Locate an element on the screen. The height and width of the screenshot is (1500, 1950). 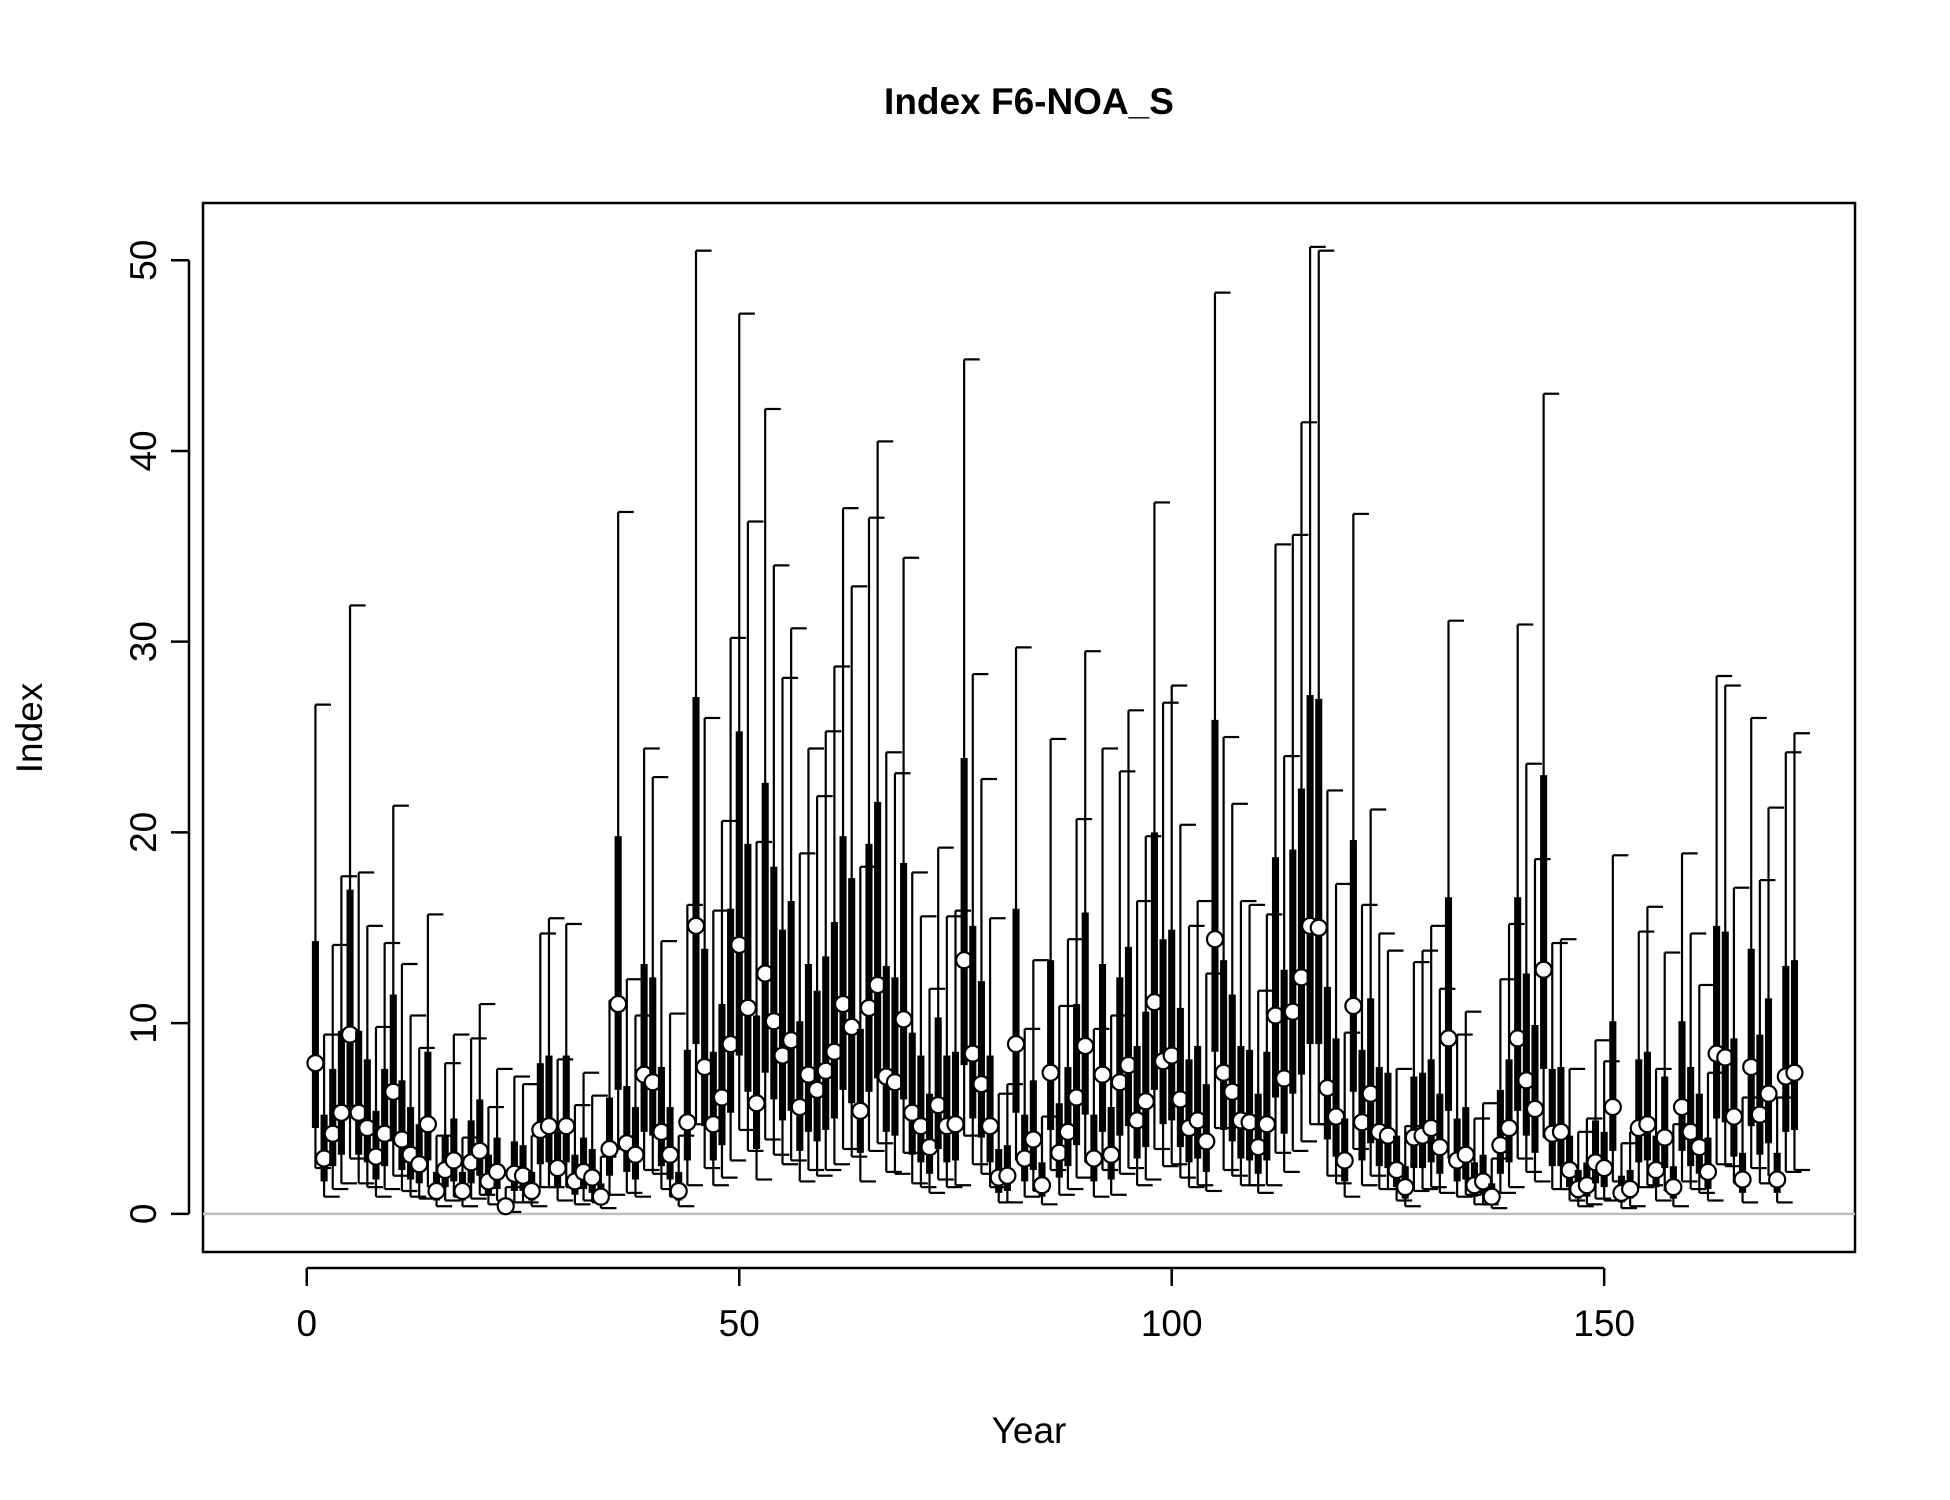
chart-title: Index F6-NOA_S is located at coordinates (1029, 101).